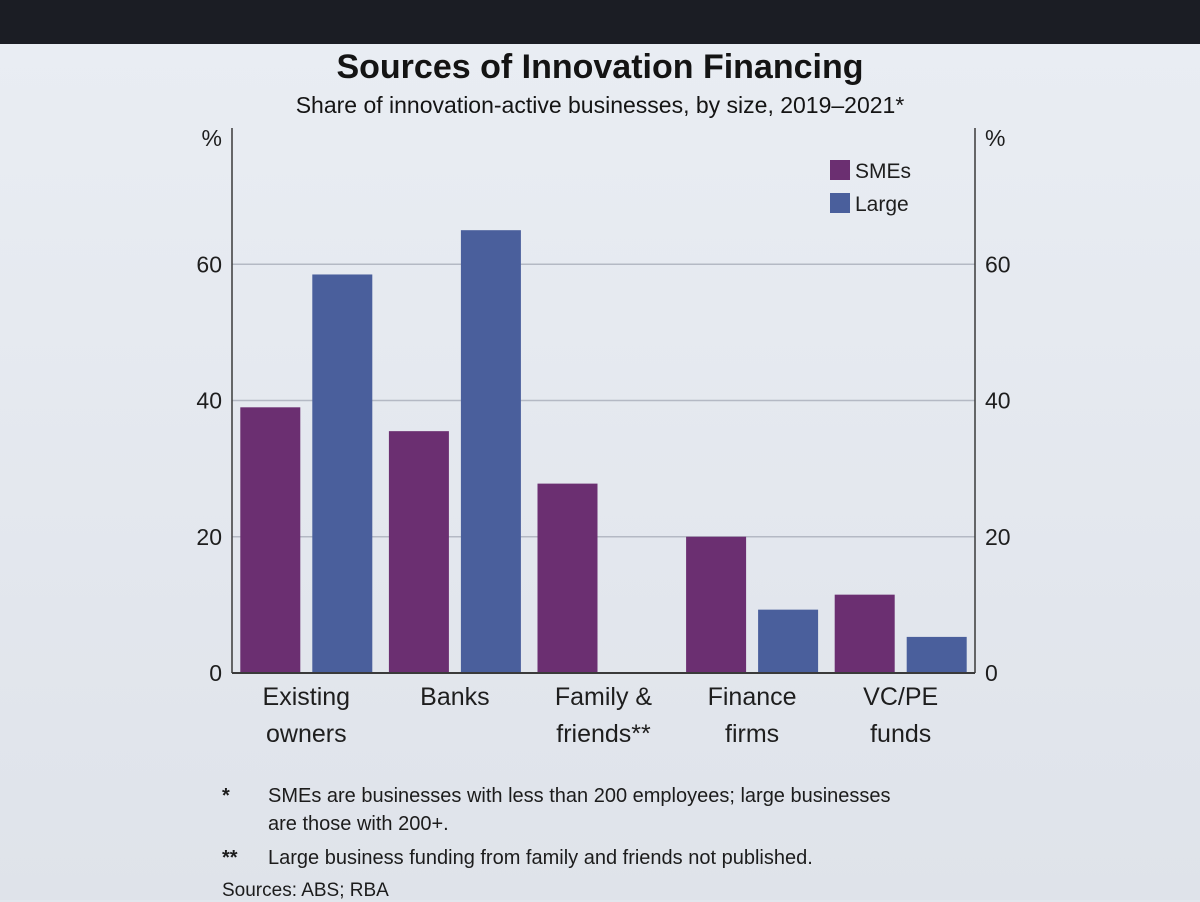 The height and width of the screenshot is (902, 1200). Describe the element at coordinates (603, 734) in the screenshot. I see `x-category-label: friends**` at that location.